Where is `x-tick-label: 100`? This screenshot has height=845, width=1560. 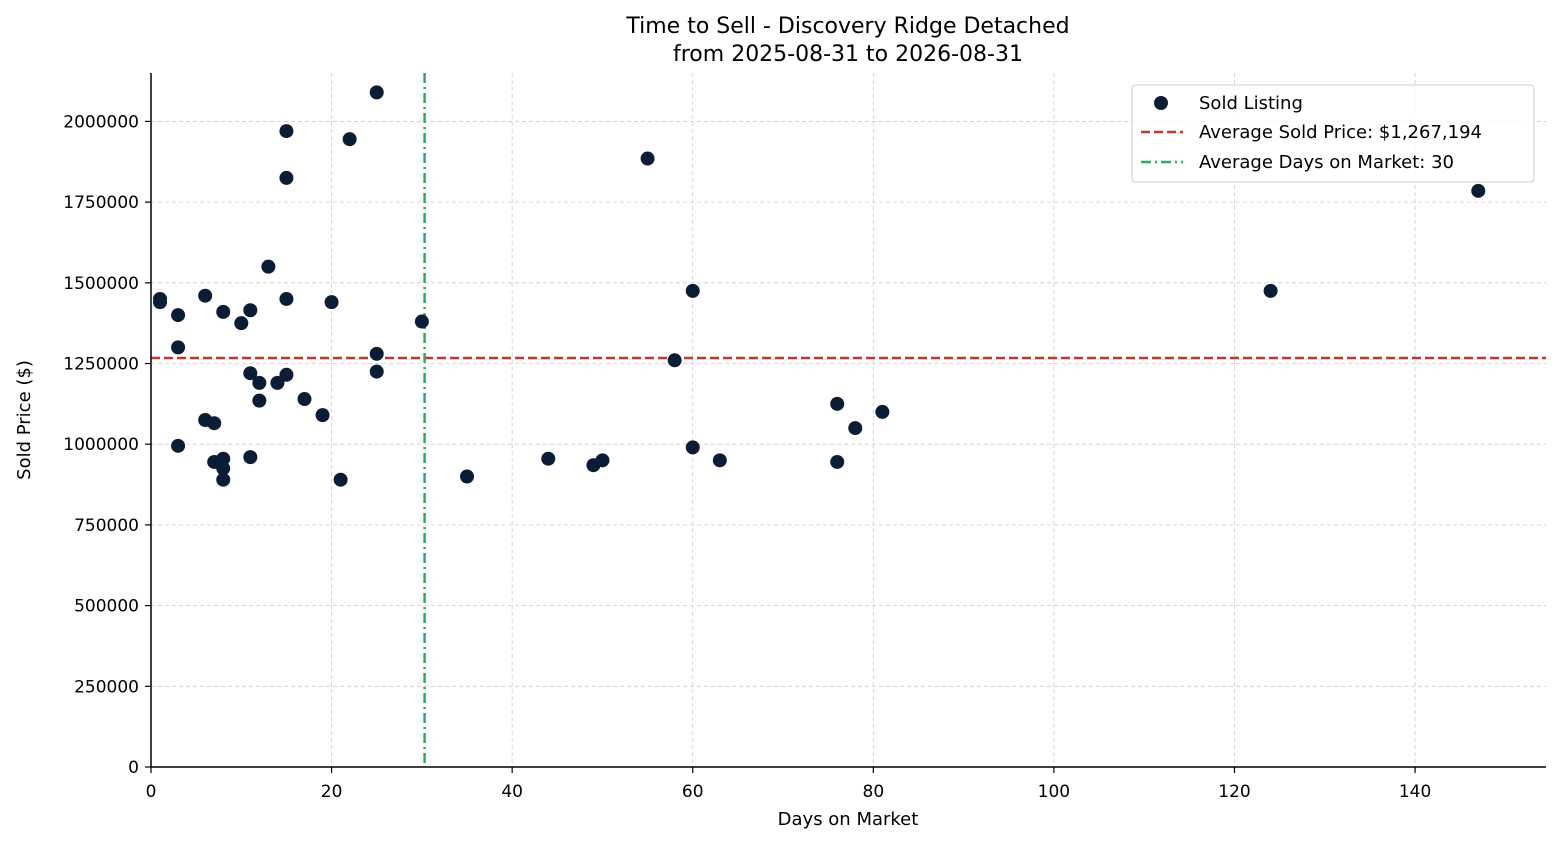 x-tick-label: 100 is located at coordinates (1054, 792).